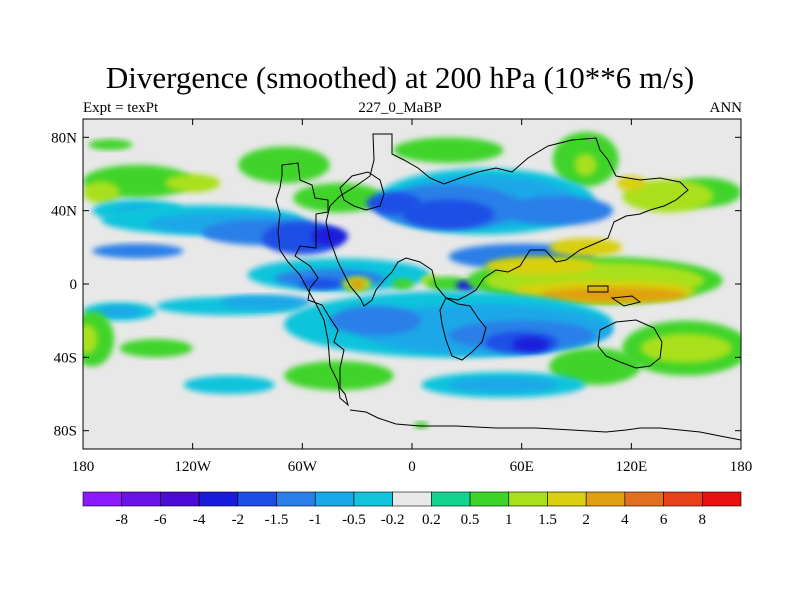 The image size is (800, 600). What do you see at coordinates (193, 467) in the screenshot?
I see `x-tick-label: 120W` at bounding box center [193, 467].